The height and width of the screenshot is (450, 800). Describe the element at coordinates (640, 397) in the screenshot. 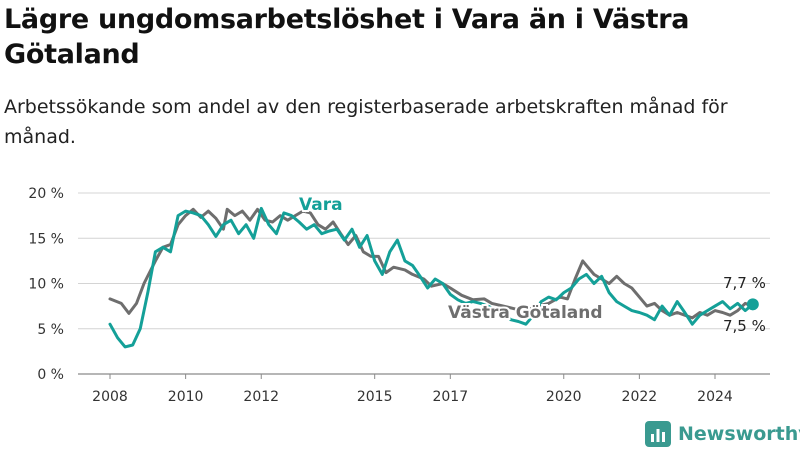

I see `x-tick-label: 2022` at that location.